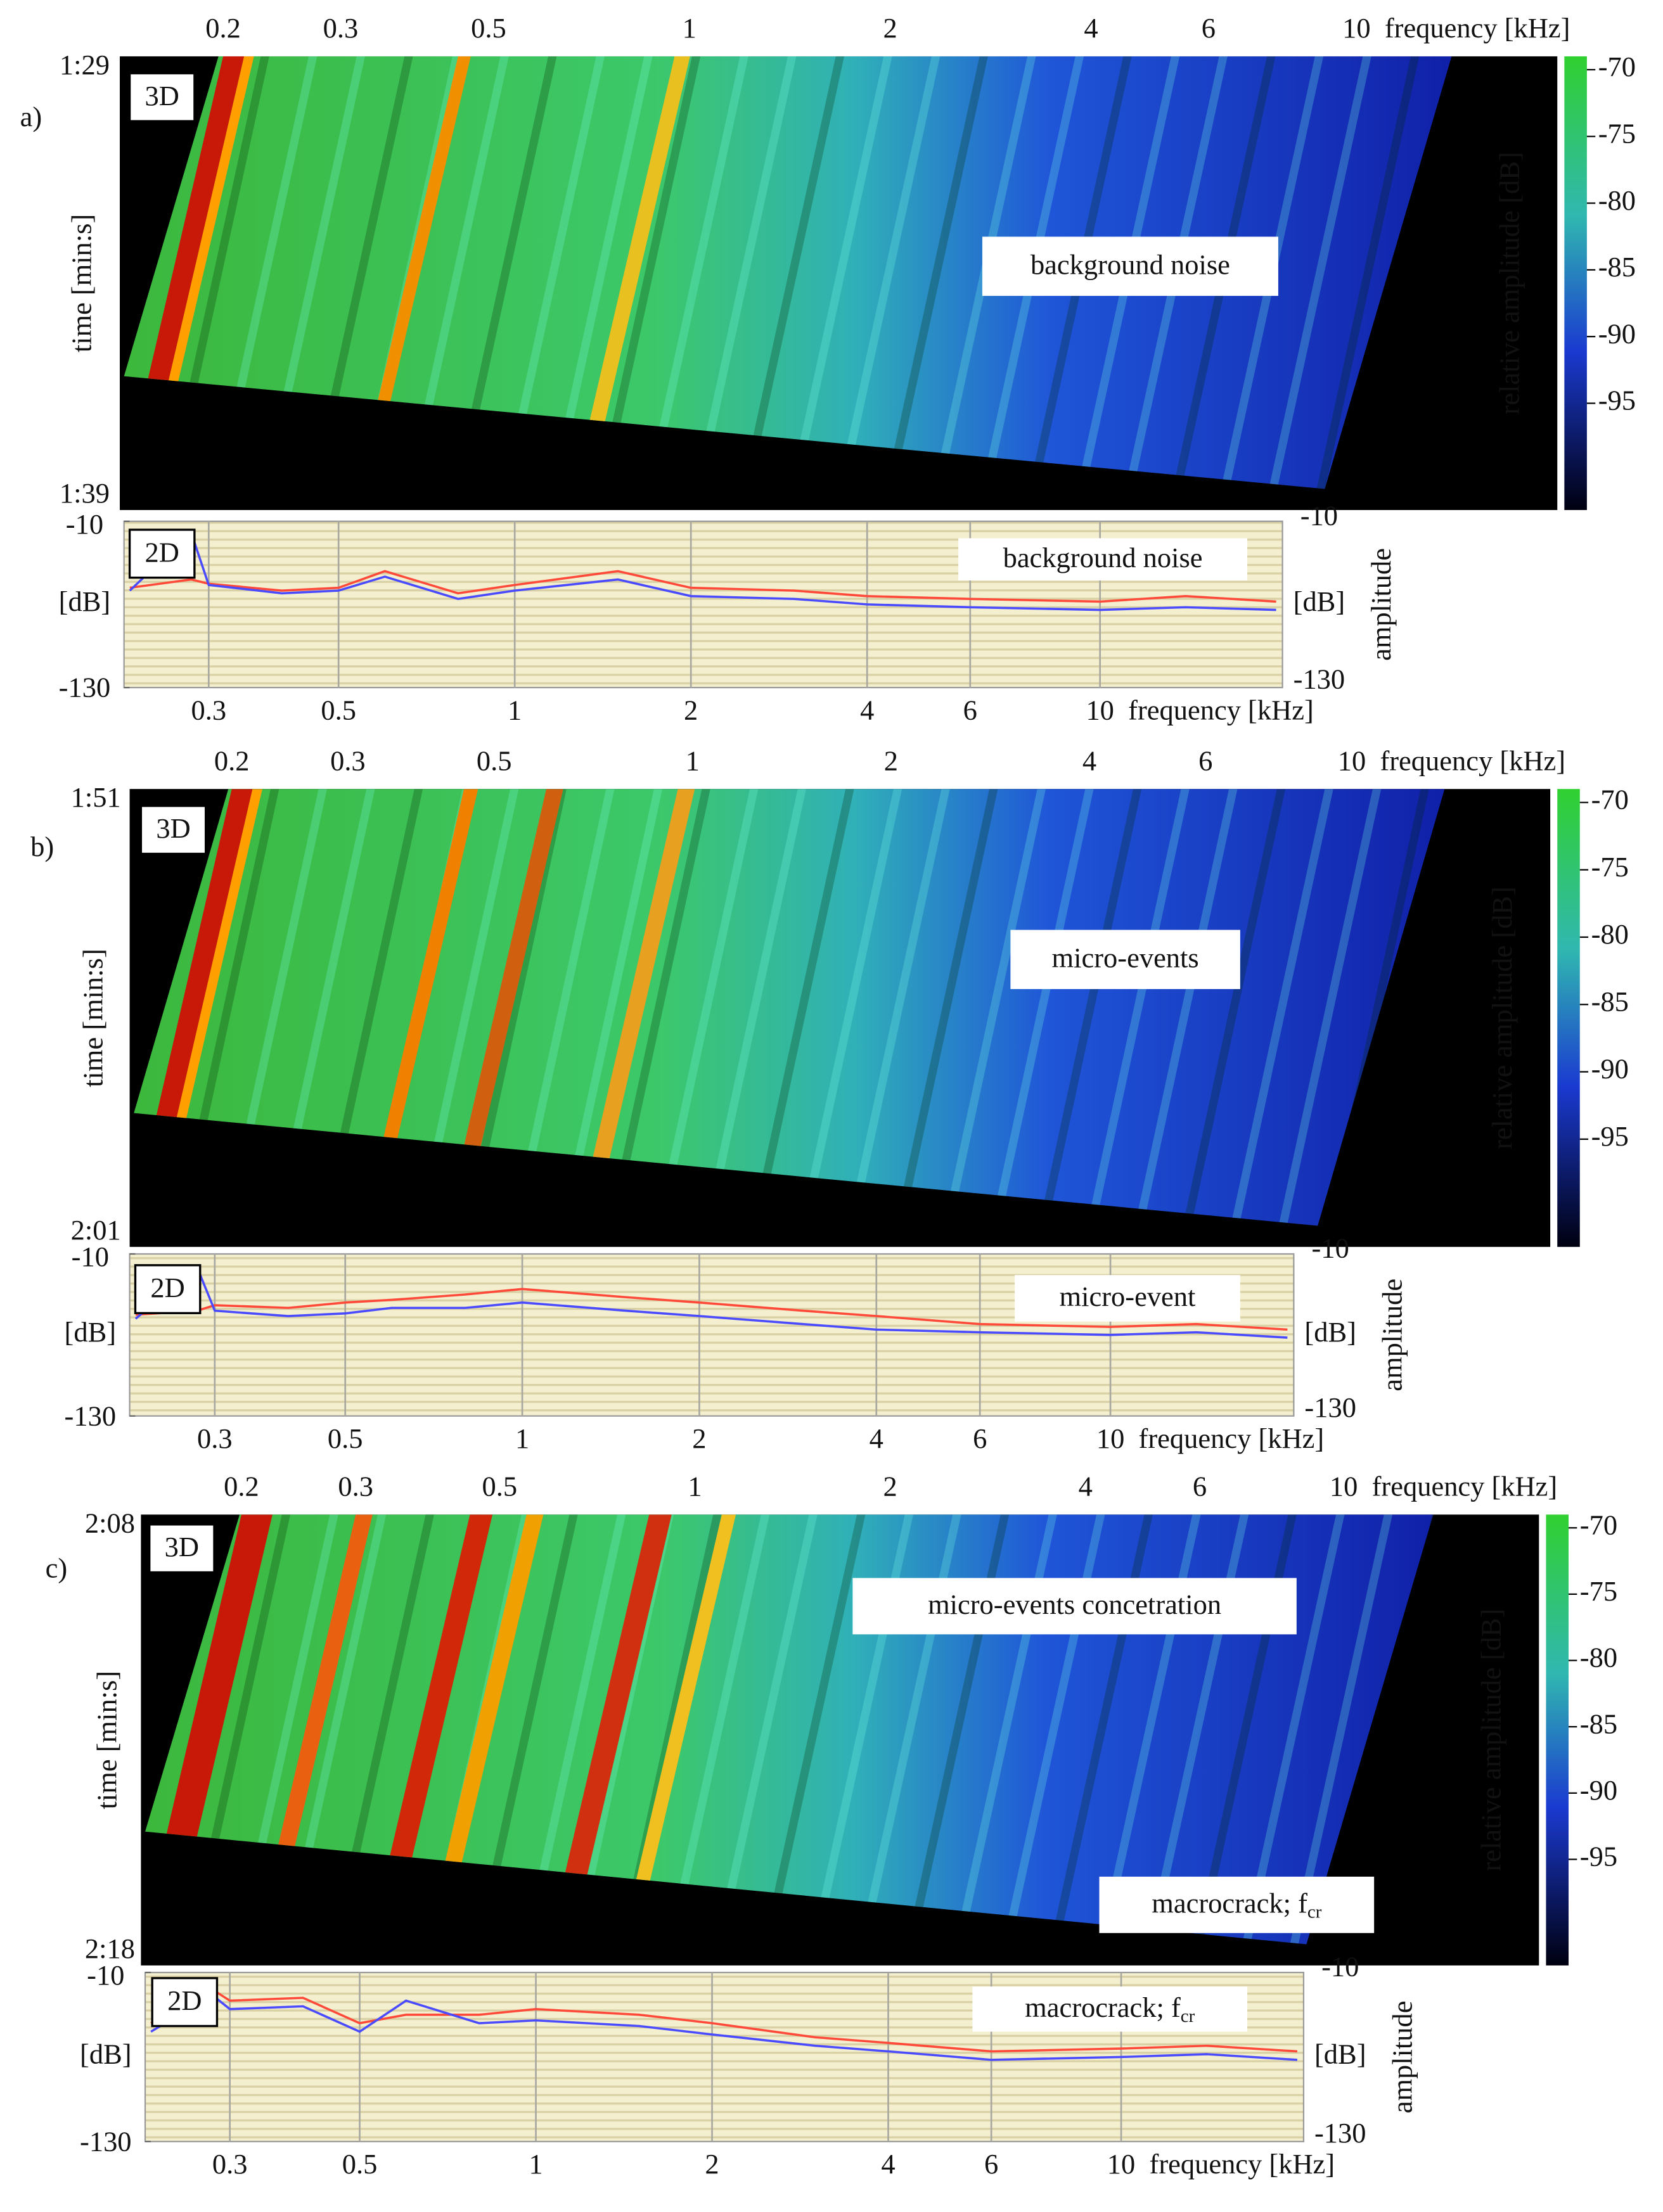  What do you see at coordinates (85, 64) in the screenshot?
I see `time-label-start: 1:29` at bounding box center [85, 64].